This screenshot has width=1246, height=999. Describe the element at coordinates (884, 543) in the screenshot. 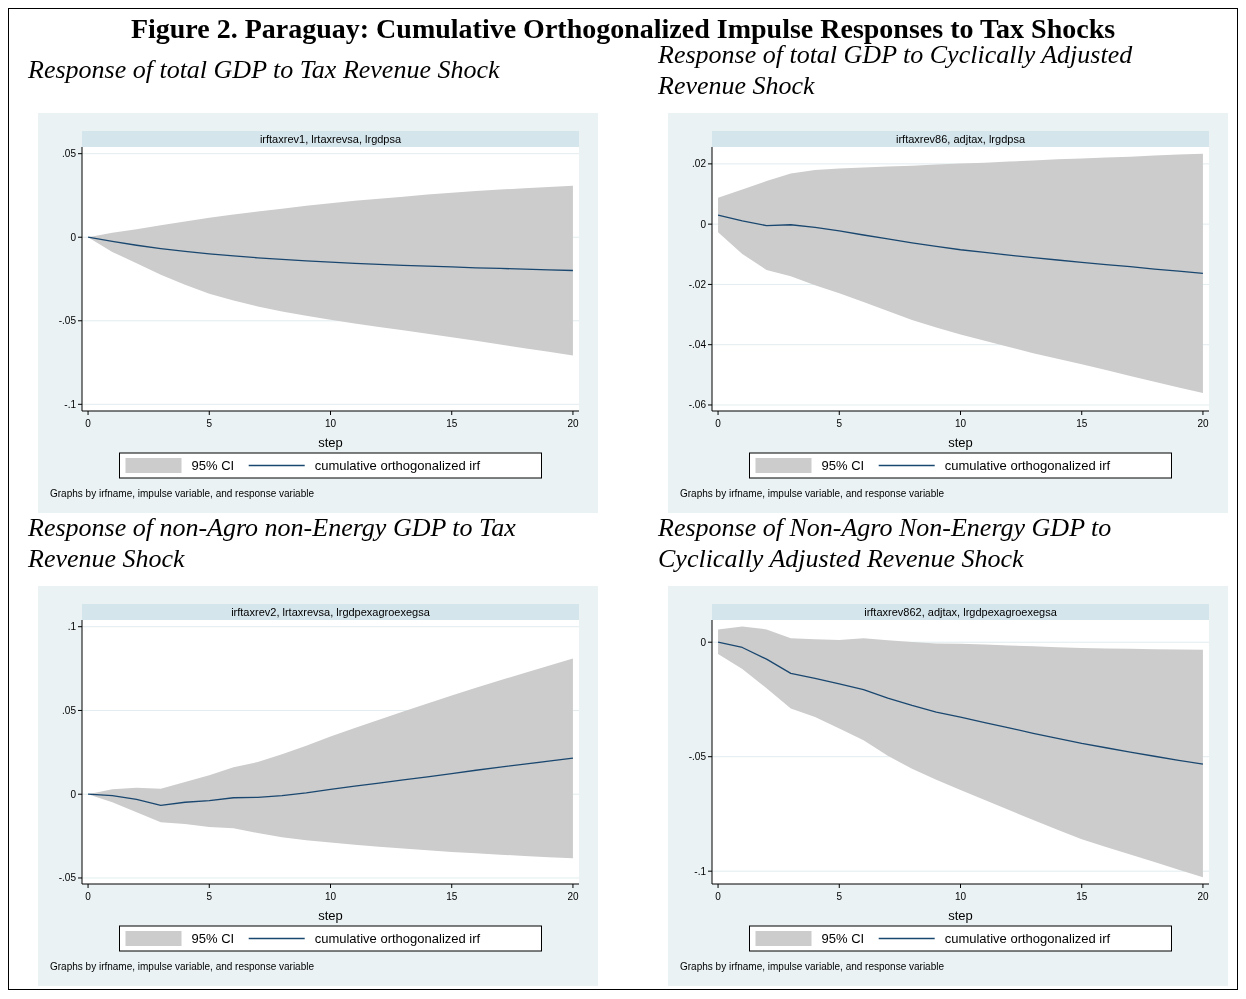

I see `chart-title: Response of Non-Agro Non-Energy GDP to Cyclically Adjusted Revenue Shock` at that location.